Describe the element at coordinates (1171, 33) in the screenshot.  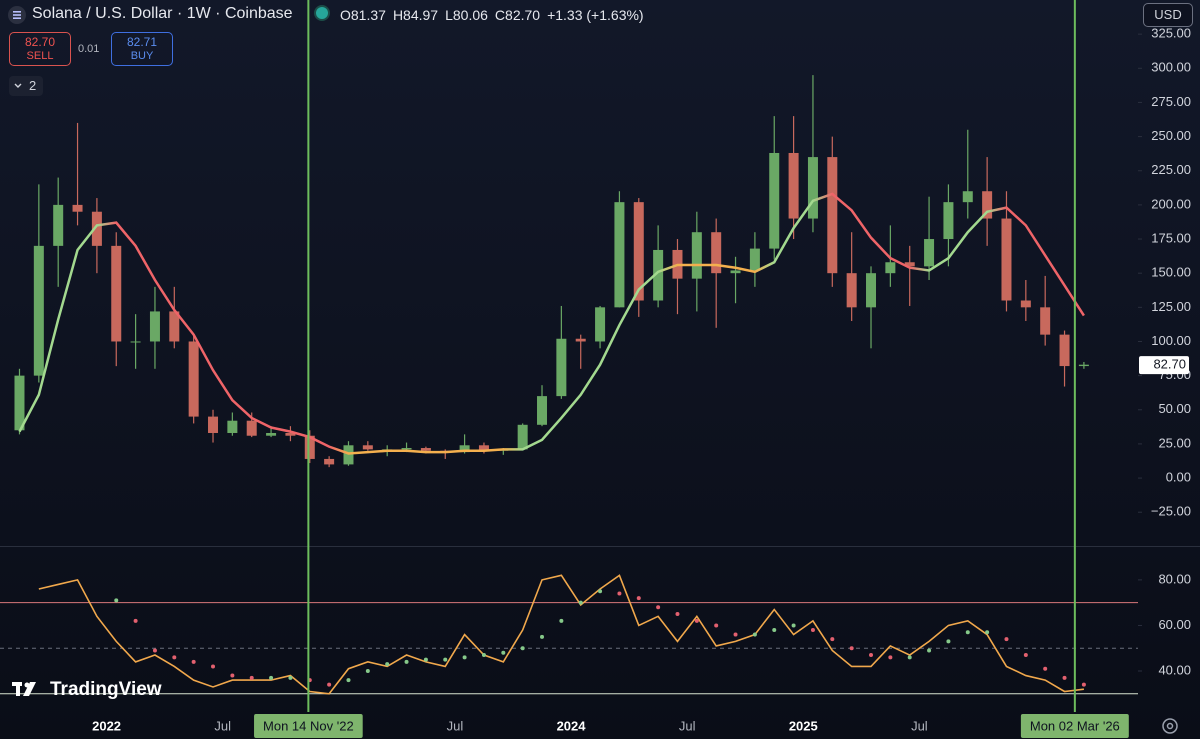
I see `y-tick-label: 325.00` at that location.